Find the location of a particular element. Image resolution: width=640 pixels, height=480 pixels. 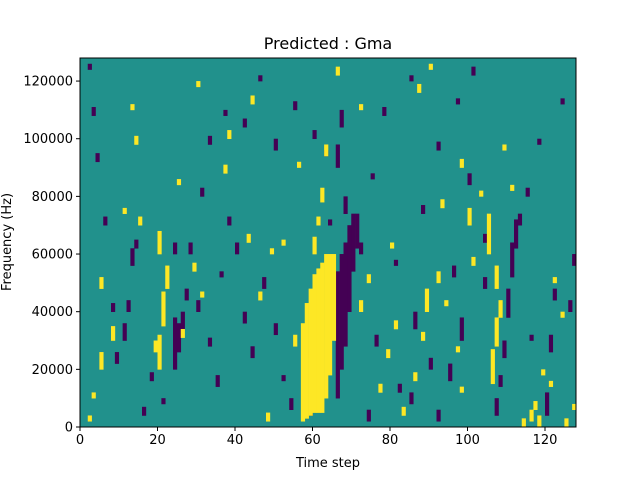

x-tick-label: 20 is located at coordinates (157, 440).